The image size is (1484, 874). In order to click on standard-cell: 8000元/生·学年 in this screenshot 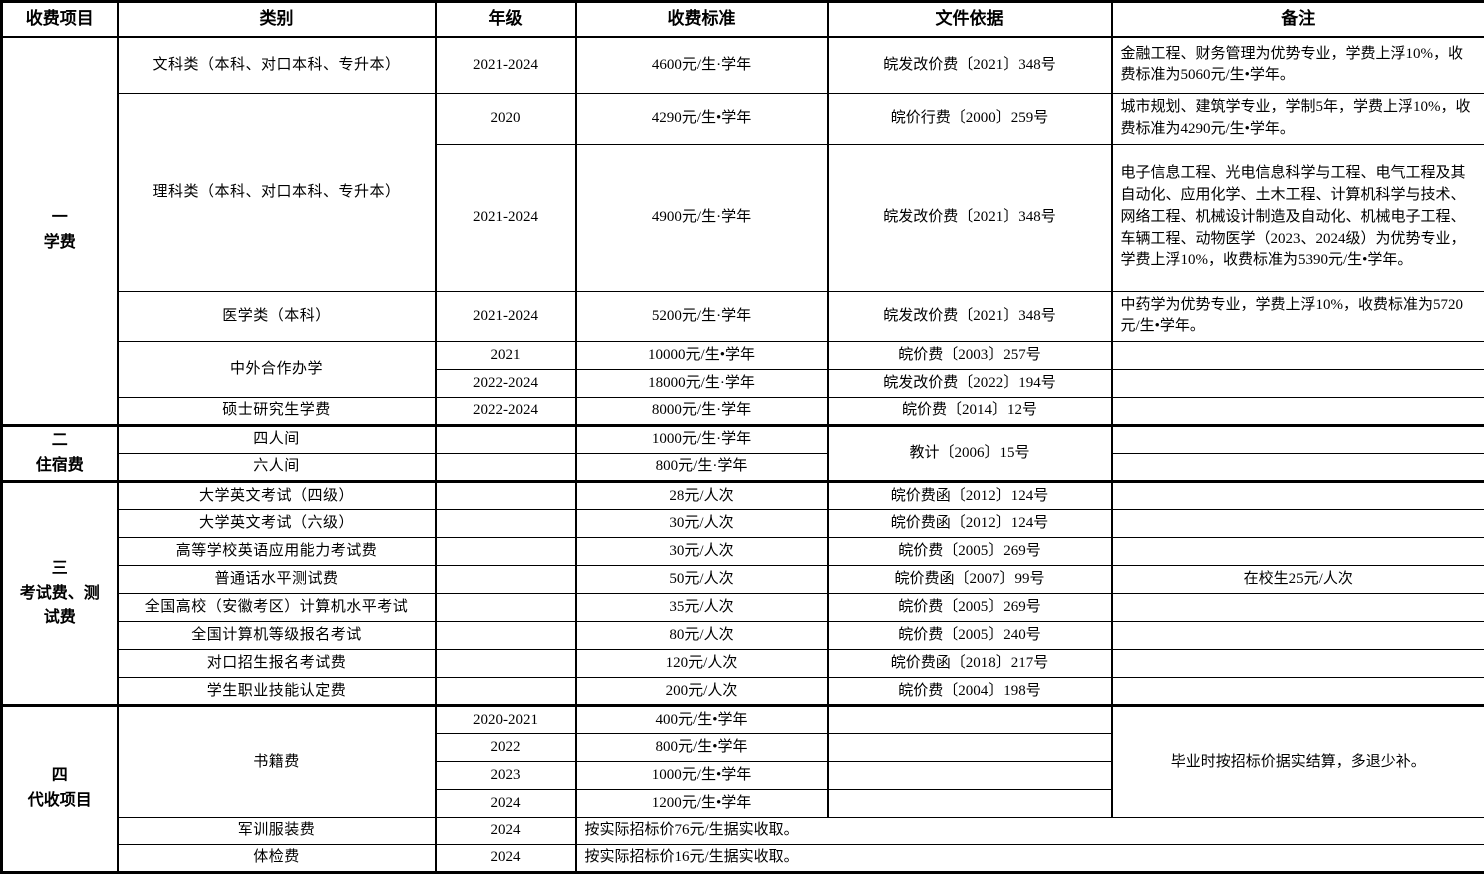, I will do `click(702, 412)`.